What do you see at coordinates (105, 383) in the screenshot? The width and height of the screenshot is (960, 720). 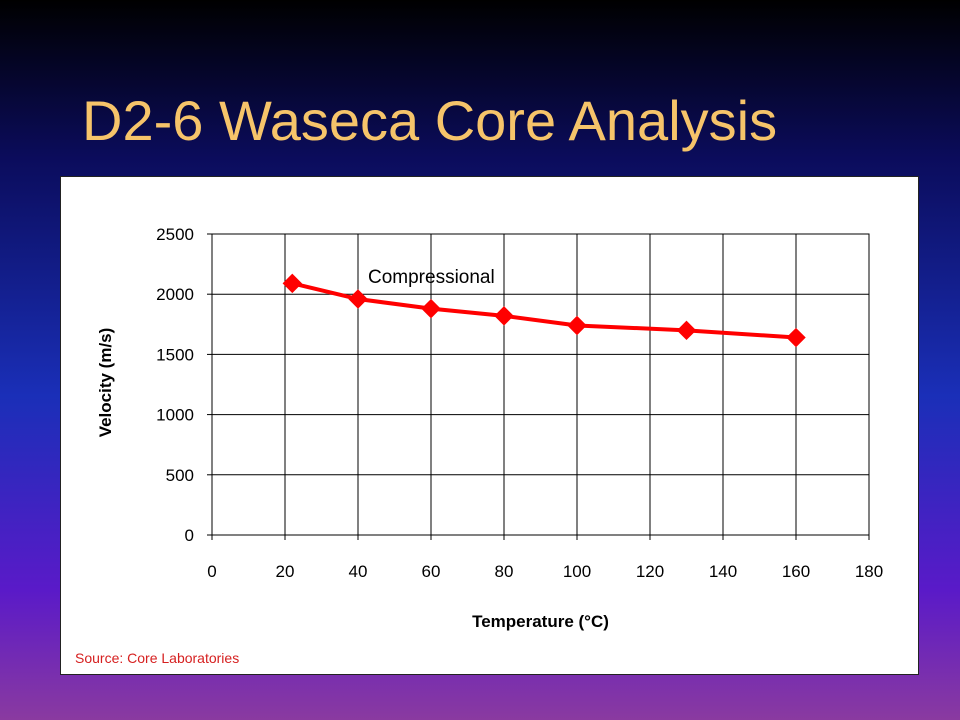 I see `y-axis-title: Velocity (m/s)` at bounding box center [105, 383].